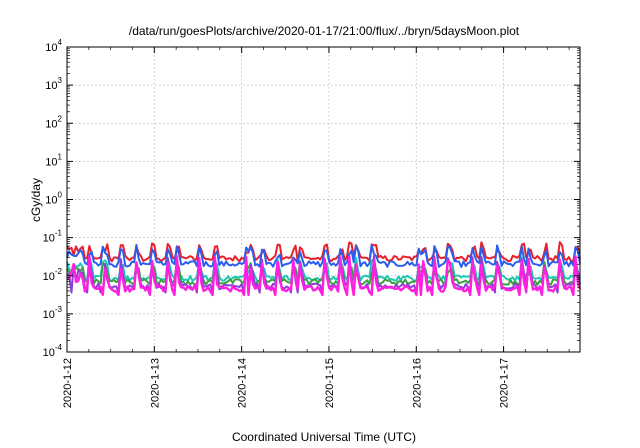 The height and width of the screenshot is (448, 640). What do you see at coordinates (60, 80) in the screenshot?
I see `y-tick-exponent: 3` at bounding box center [60, 80].